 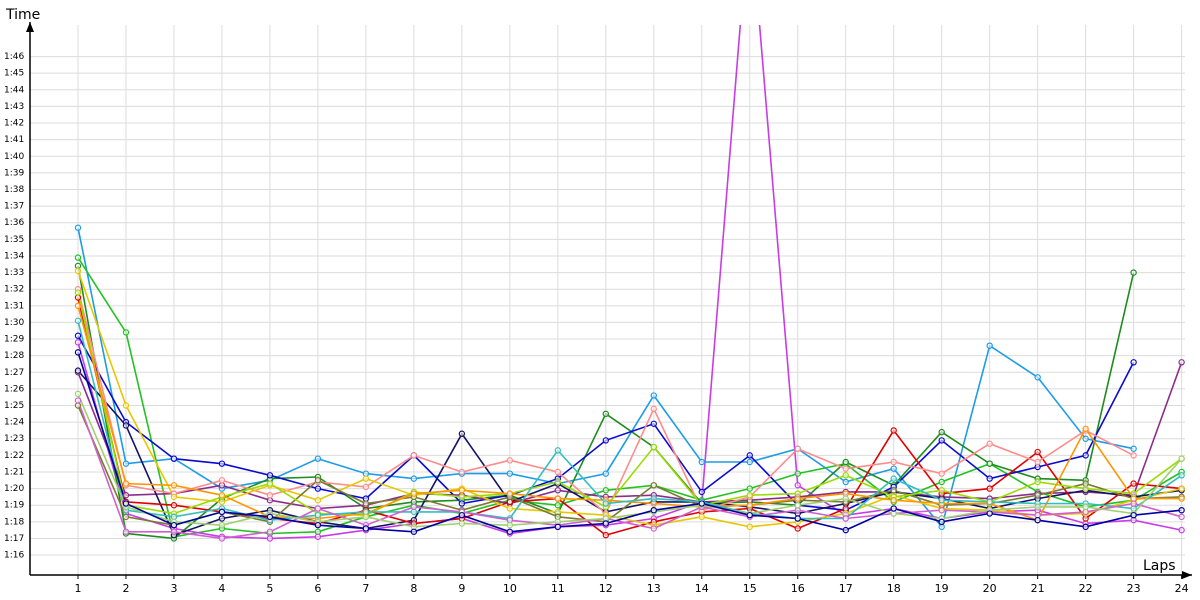 I want to click on y-tick-label: 1:28, so click(x=14, y=356).